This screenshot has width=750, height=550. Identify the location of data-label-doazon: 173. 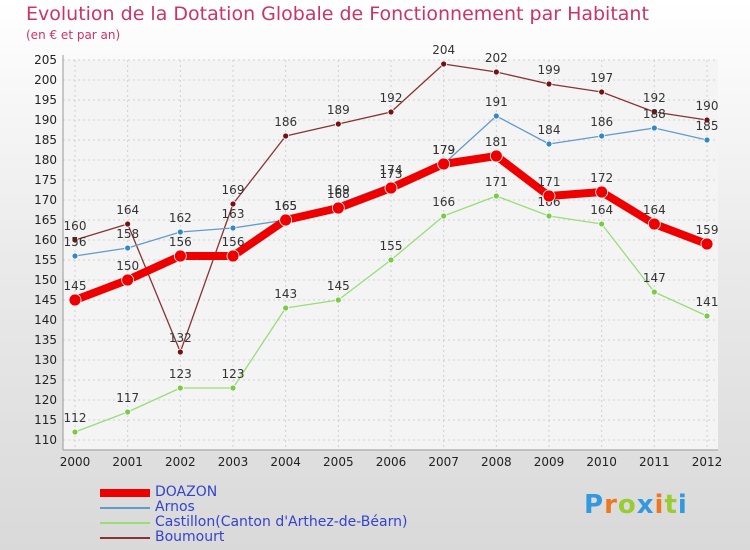
(391, 174).